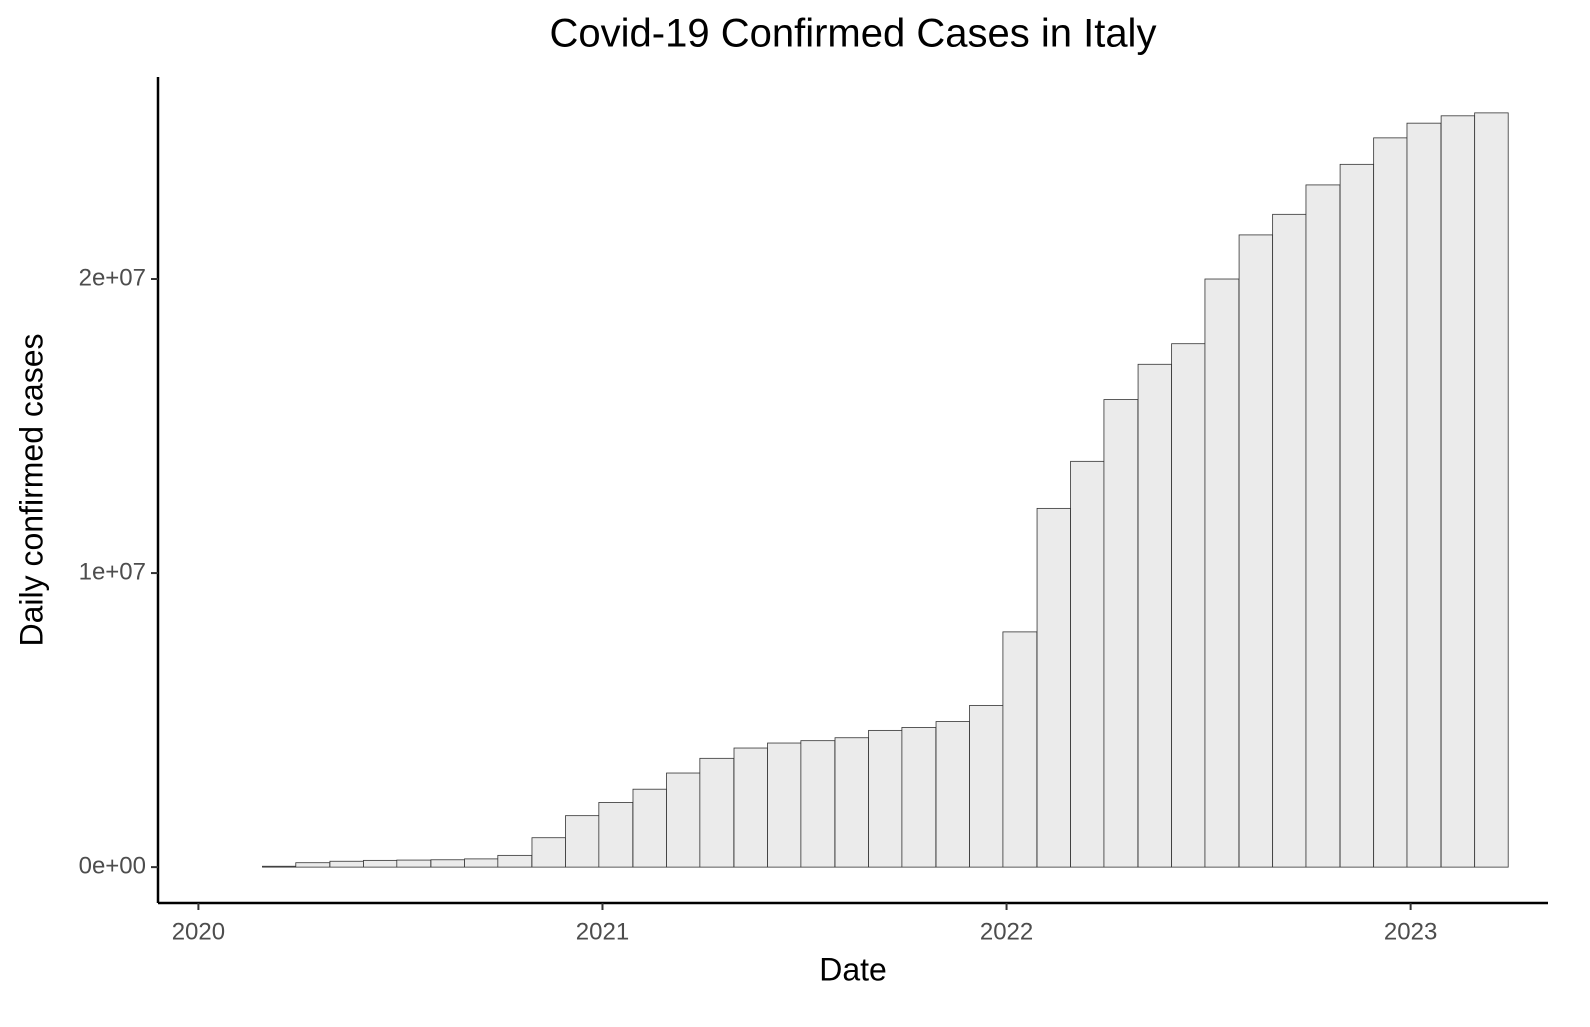 Image resolution: width=1590 pixels, height=1027 pixels. What do you see at coordinates (1006, 931) in the screenshot?
I see `x-tick-label: 2022` at bounding box center [1006, 931].